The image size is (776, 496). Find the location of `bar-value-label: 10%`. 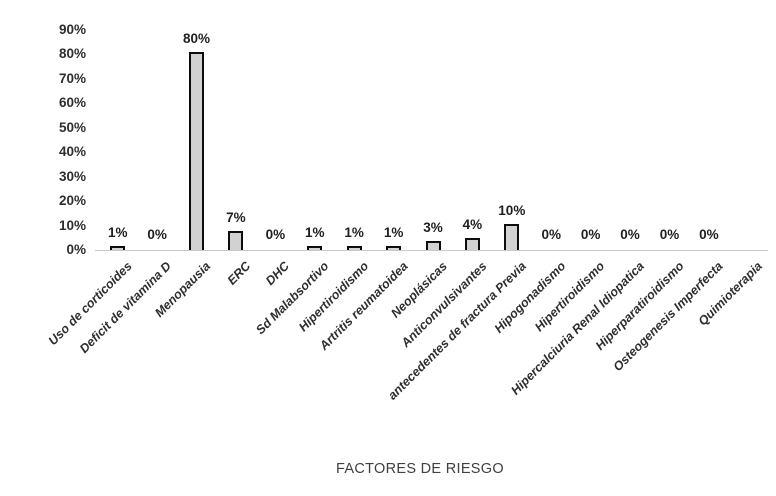

bar-value-label: 10% is located at coordinates (512, 210).